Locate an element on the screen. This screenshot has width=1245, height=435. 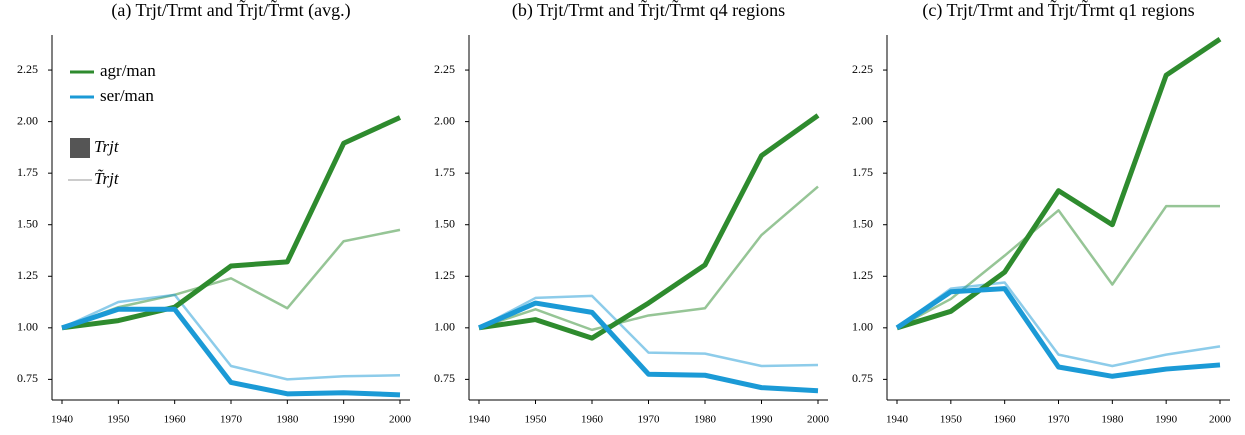
chart-title: (b) Trjt/Trmt and T̃rjt/T̃rmt q4 regions is located at coordinates (648, 10).